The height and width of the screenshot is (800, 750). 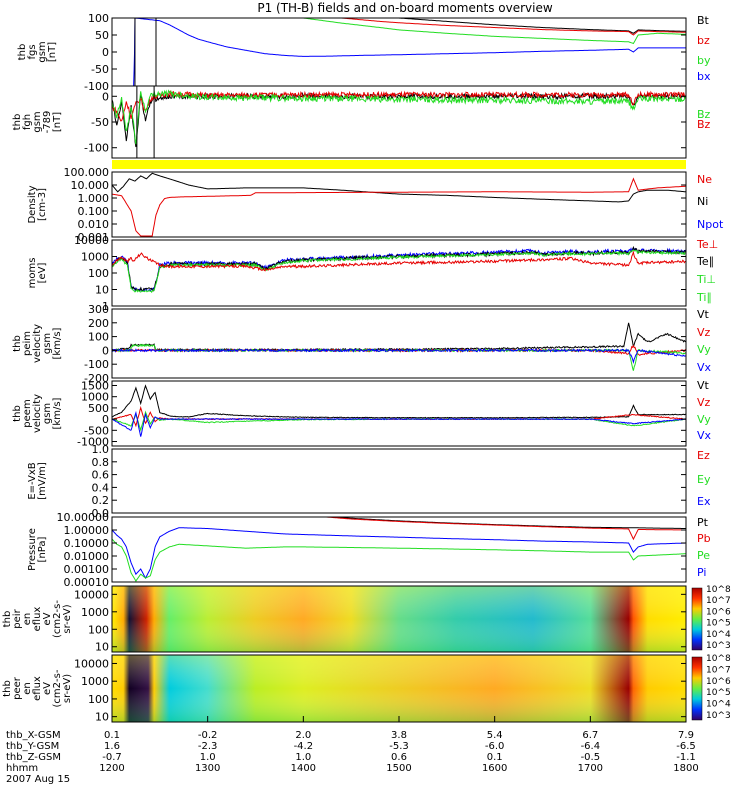 I want to click on series-vx, so click(x=399, y=355).